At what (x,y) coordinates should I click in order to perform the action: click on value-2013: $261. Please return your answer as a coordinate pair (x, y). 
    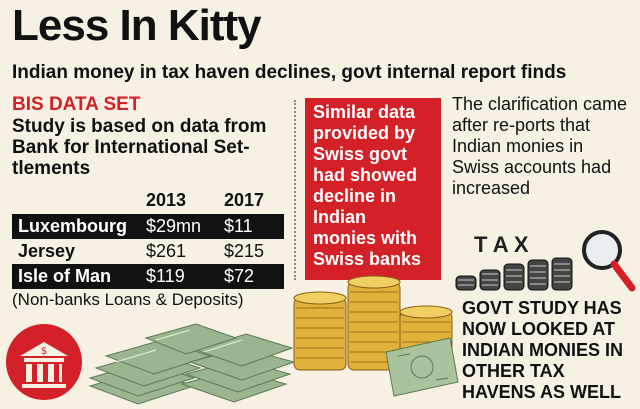
    Looking at the image, I should click on (166, 251).